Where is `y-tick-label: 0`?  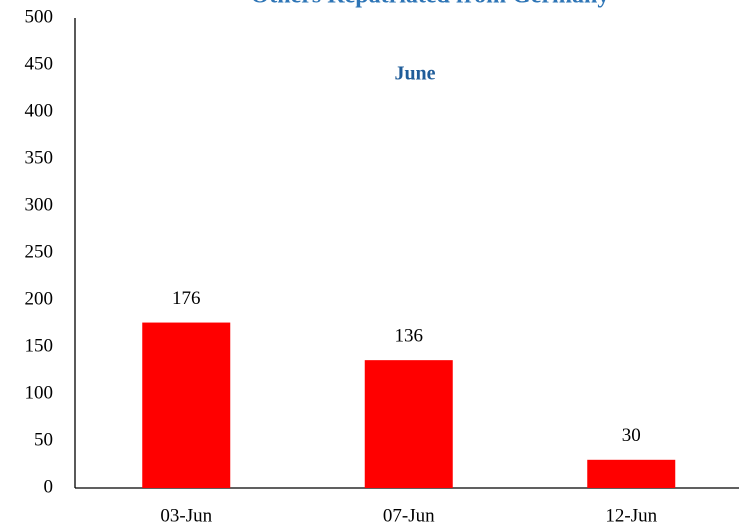 y-tick-label: 0 is located at coordinates (49, 486).